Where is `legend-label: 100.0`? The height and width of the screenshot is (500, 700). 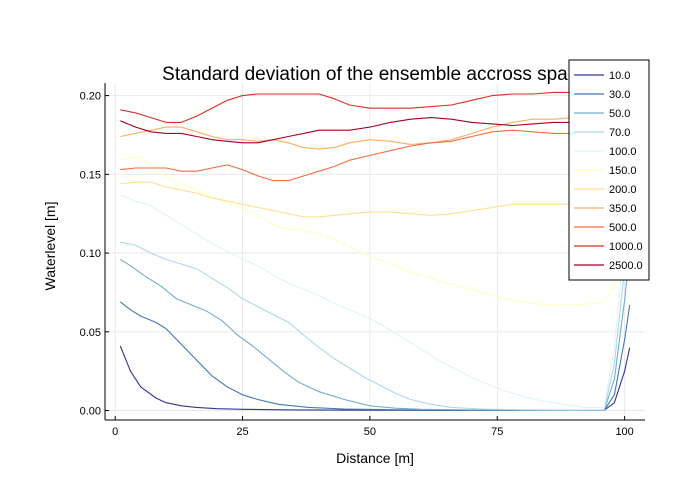
legend-label: 100.0 is located at coordinates (623, 152).